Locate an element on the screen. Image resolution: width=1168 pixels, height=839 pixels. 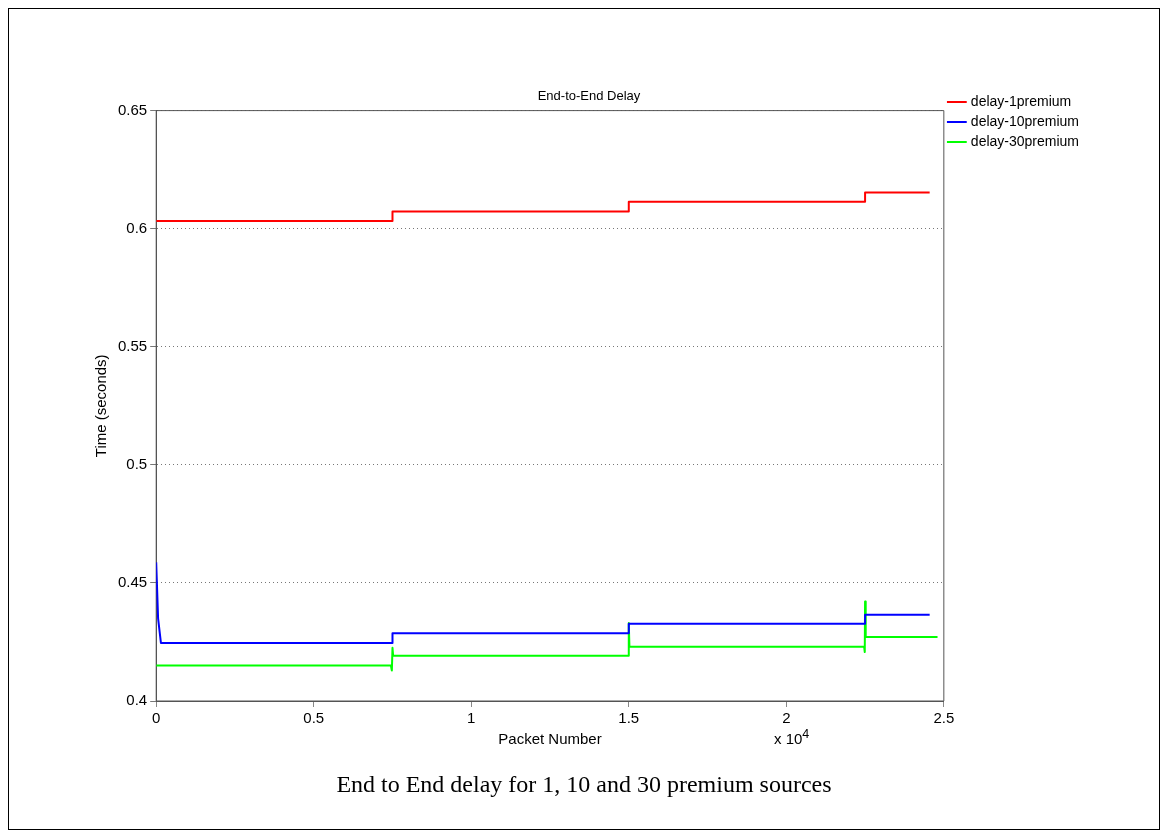
y-axis-title: Time (seconds) is located at coordinates (101, 406).